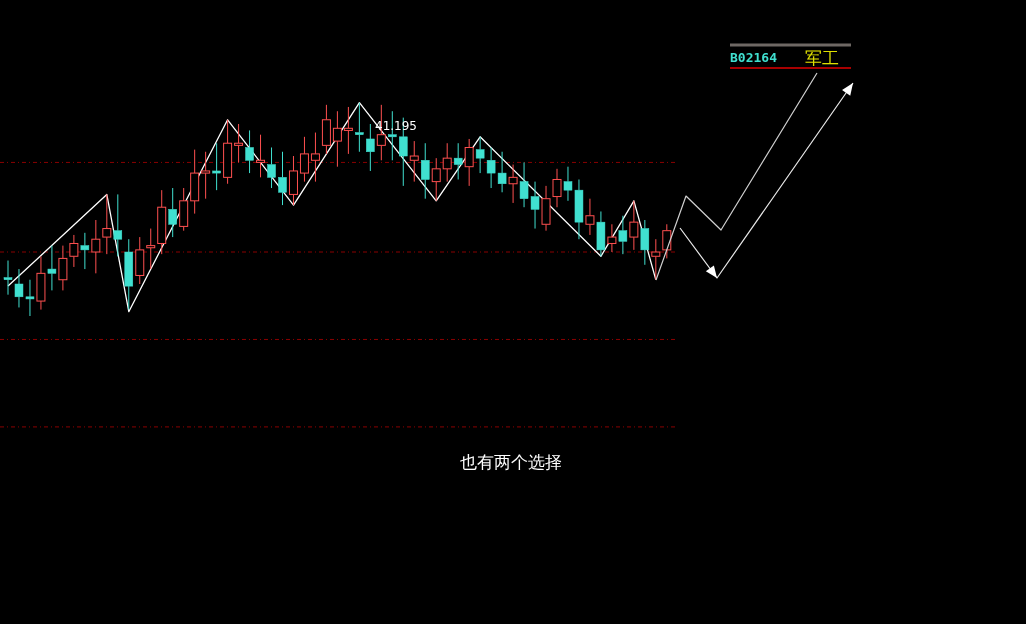 The image size is (1026, 624). I want to click on text: 军工, so click(822, 58).